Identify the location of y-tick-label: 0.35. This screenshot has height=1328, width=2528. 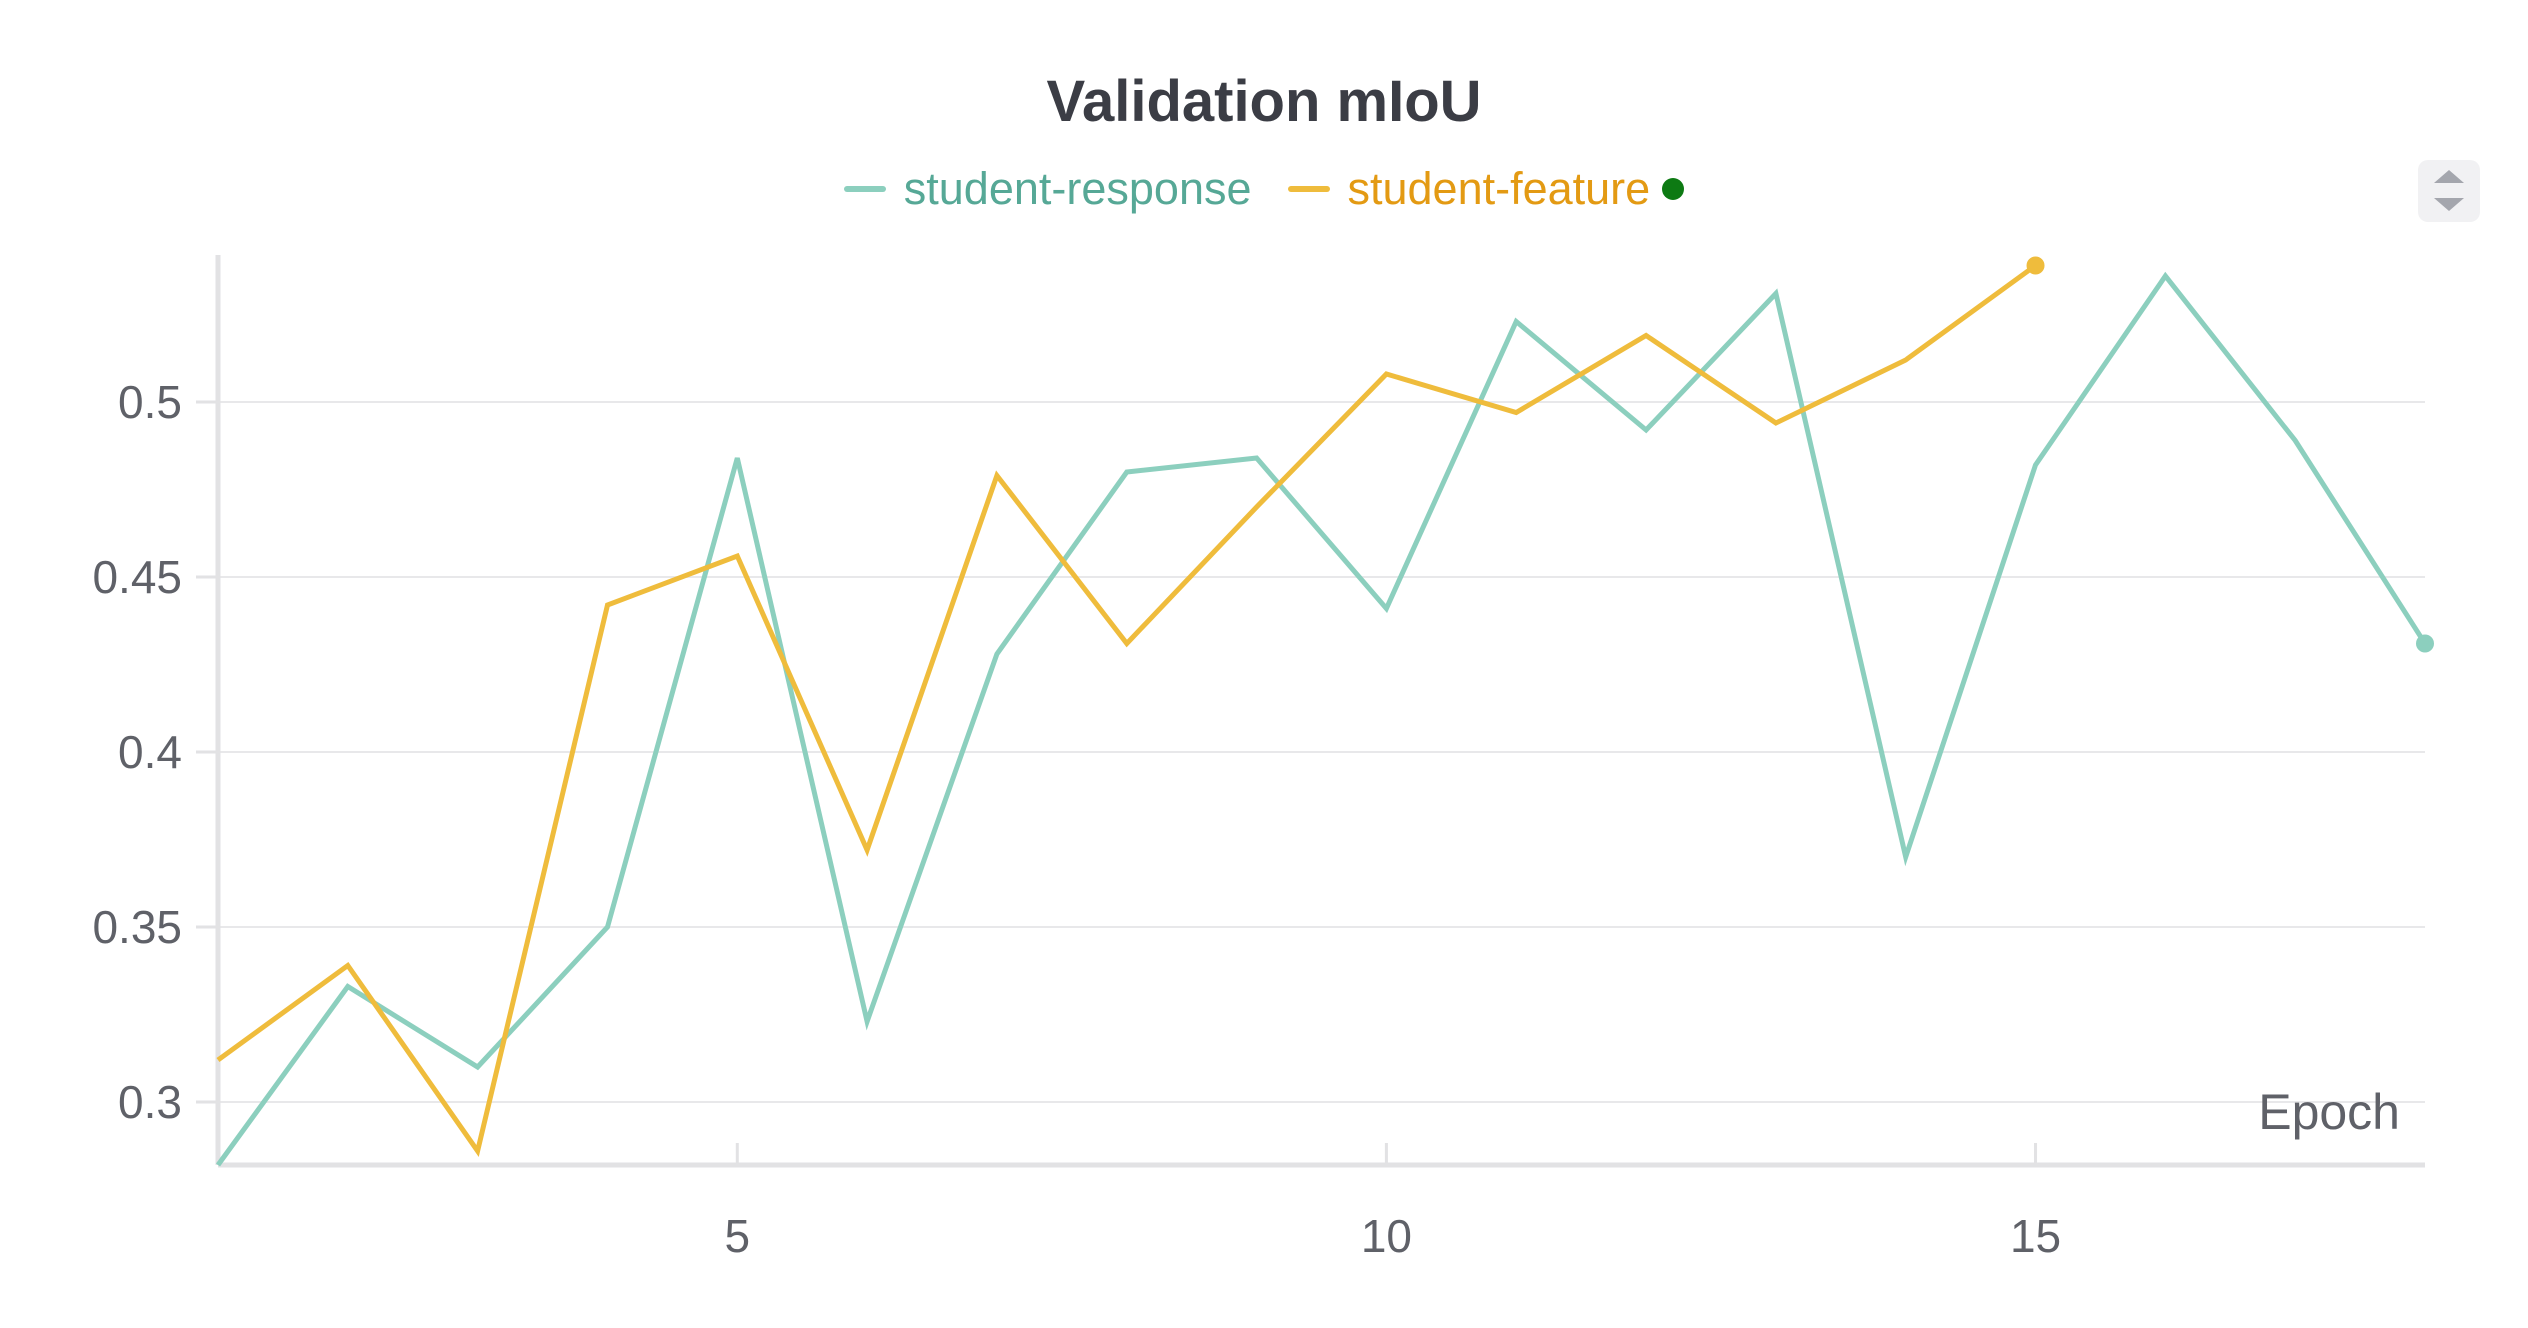
(137, 927).